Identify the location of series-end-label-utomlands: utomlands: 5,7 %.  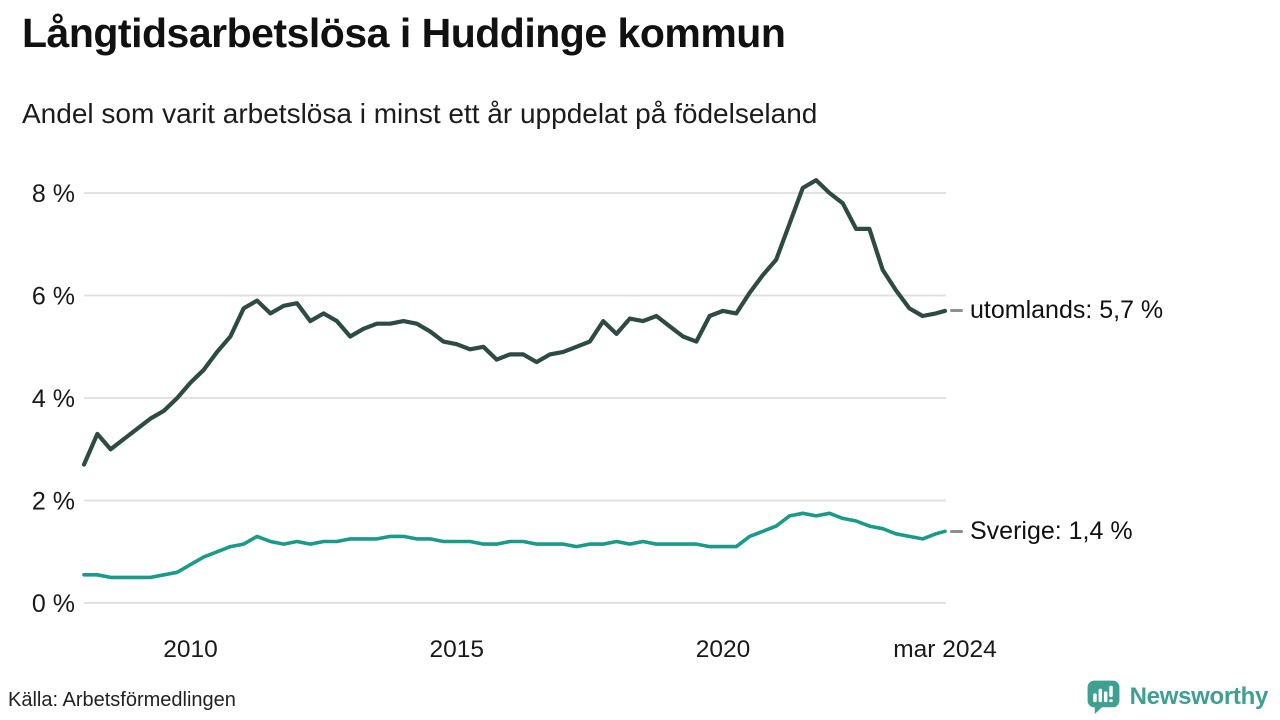
(1056, 310).